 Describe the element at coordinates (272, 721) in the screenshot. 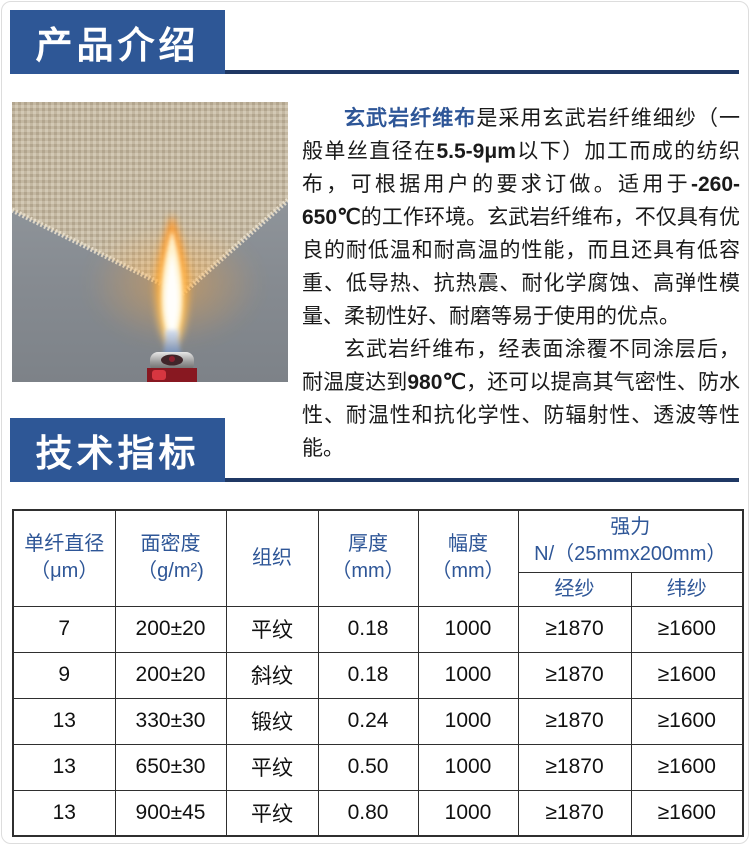

I see `table-cell: 锻纹` at that location.